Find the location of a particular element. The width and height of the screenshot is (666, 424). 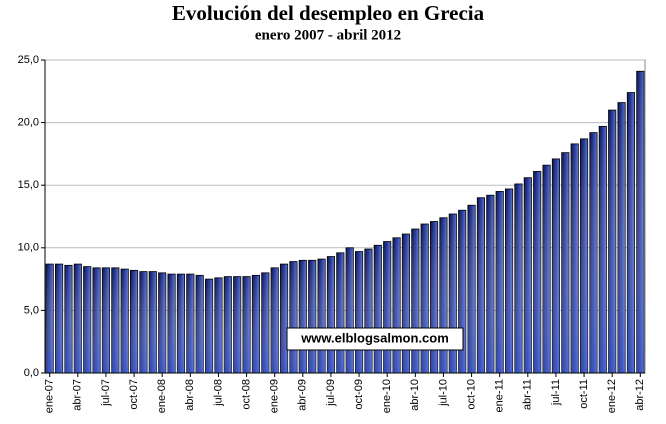

x-tick-label: abr-08 is located at coordinates (190, 395).